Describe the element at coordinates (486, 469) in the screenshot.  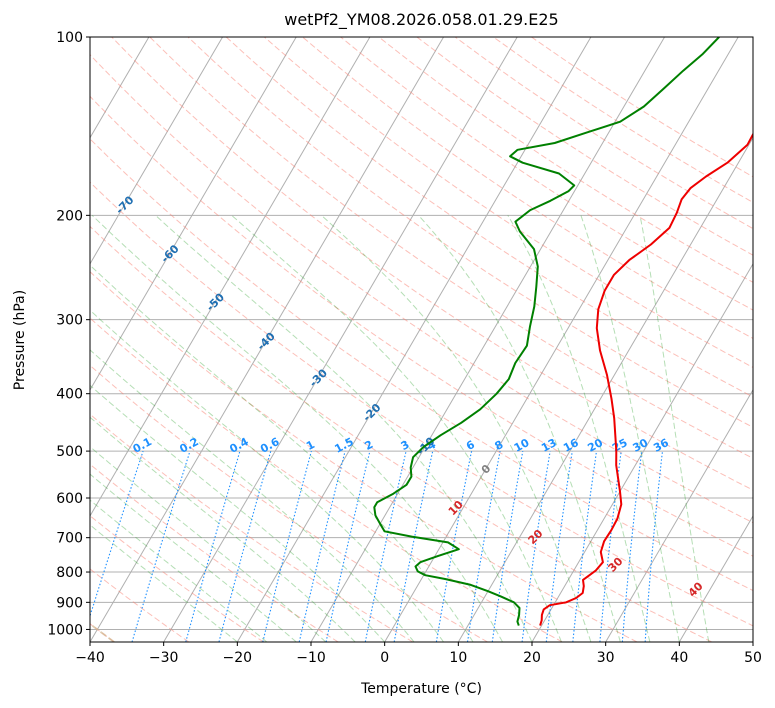
I see `isotherm-label: 0` at that location.